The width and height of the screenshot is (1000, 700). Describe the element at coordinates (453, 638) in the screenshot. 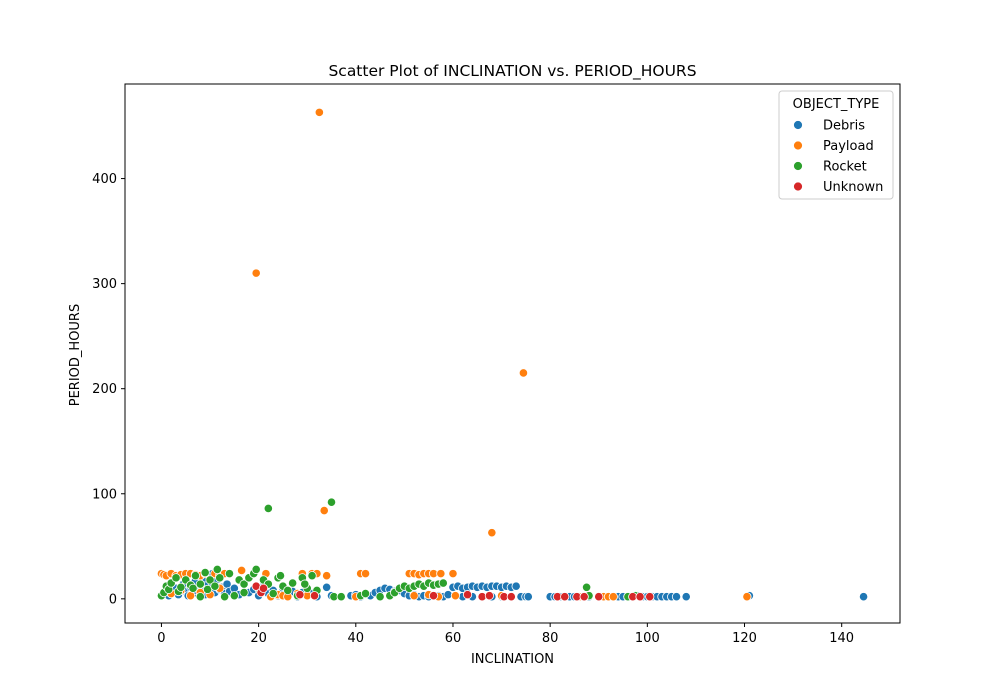

I see `x-tick-label: 60` at that location.